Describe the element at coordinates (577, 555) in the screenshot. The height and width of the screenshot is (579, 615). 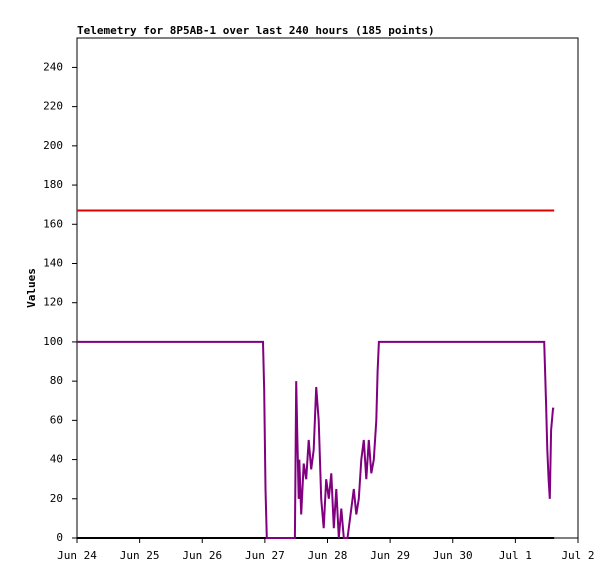
I see `x-tick-label: Jul 2` at that location.